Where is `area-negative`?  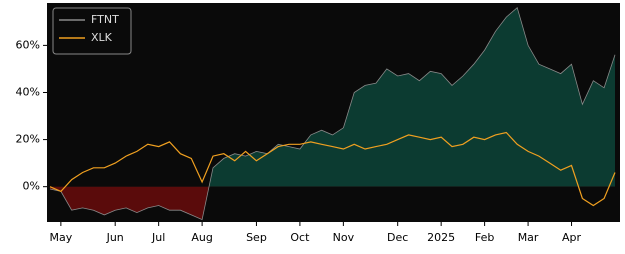 area-negative is located at coordinates (130, 203).